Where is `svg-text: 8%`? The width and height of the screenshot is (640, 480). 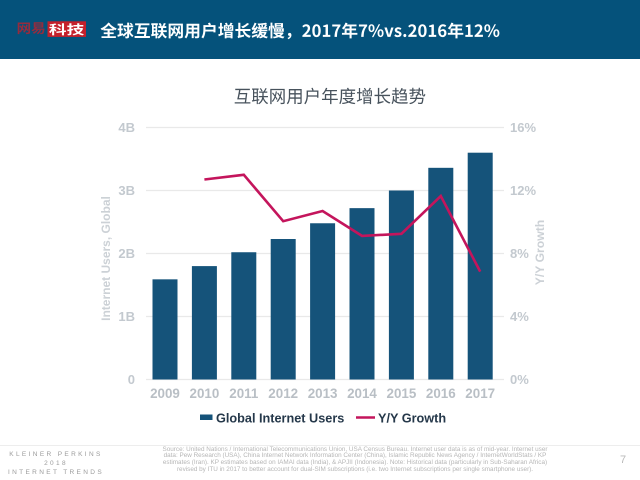
svg-text: 8% is located at coordinates (519, 253).